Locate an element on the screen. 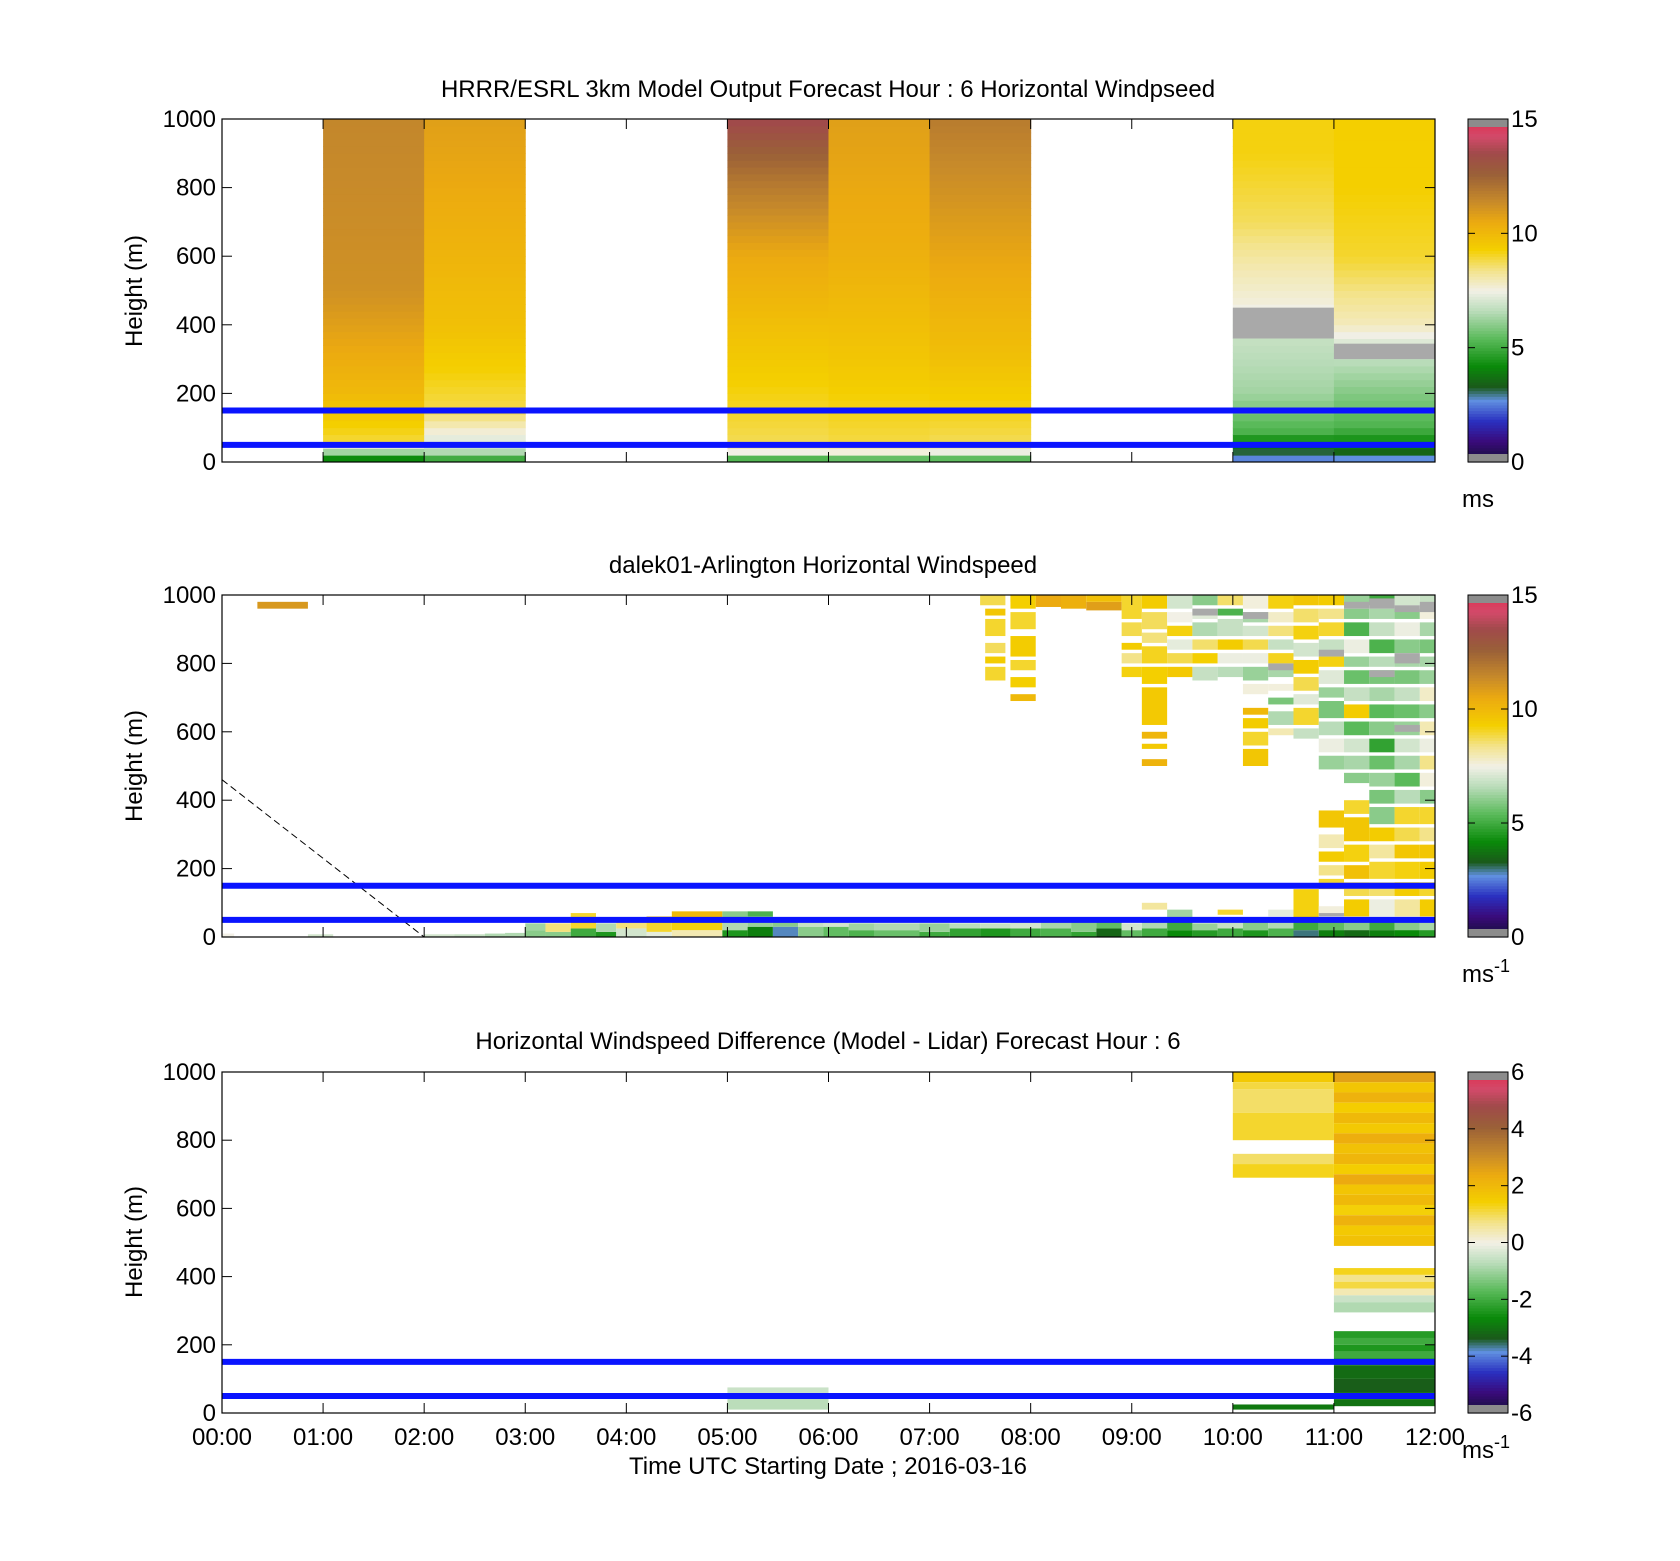 The width and height of the screenshot is (1680, 1561). colorbar-under is located at coordinates (1488, 458).